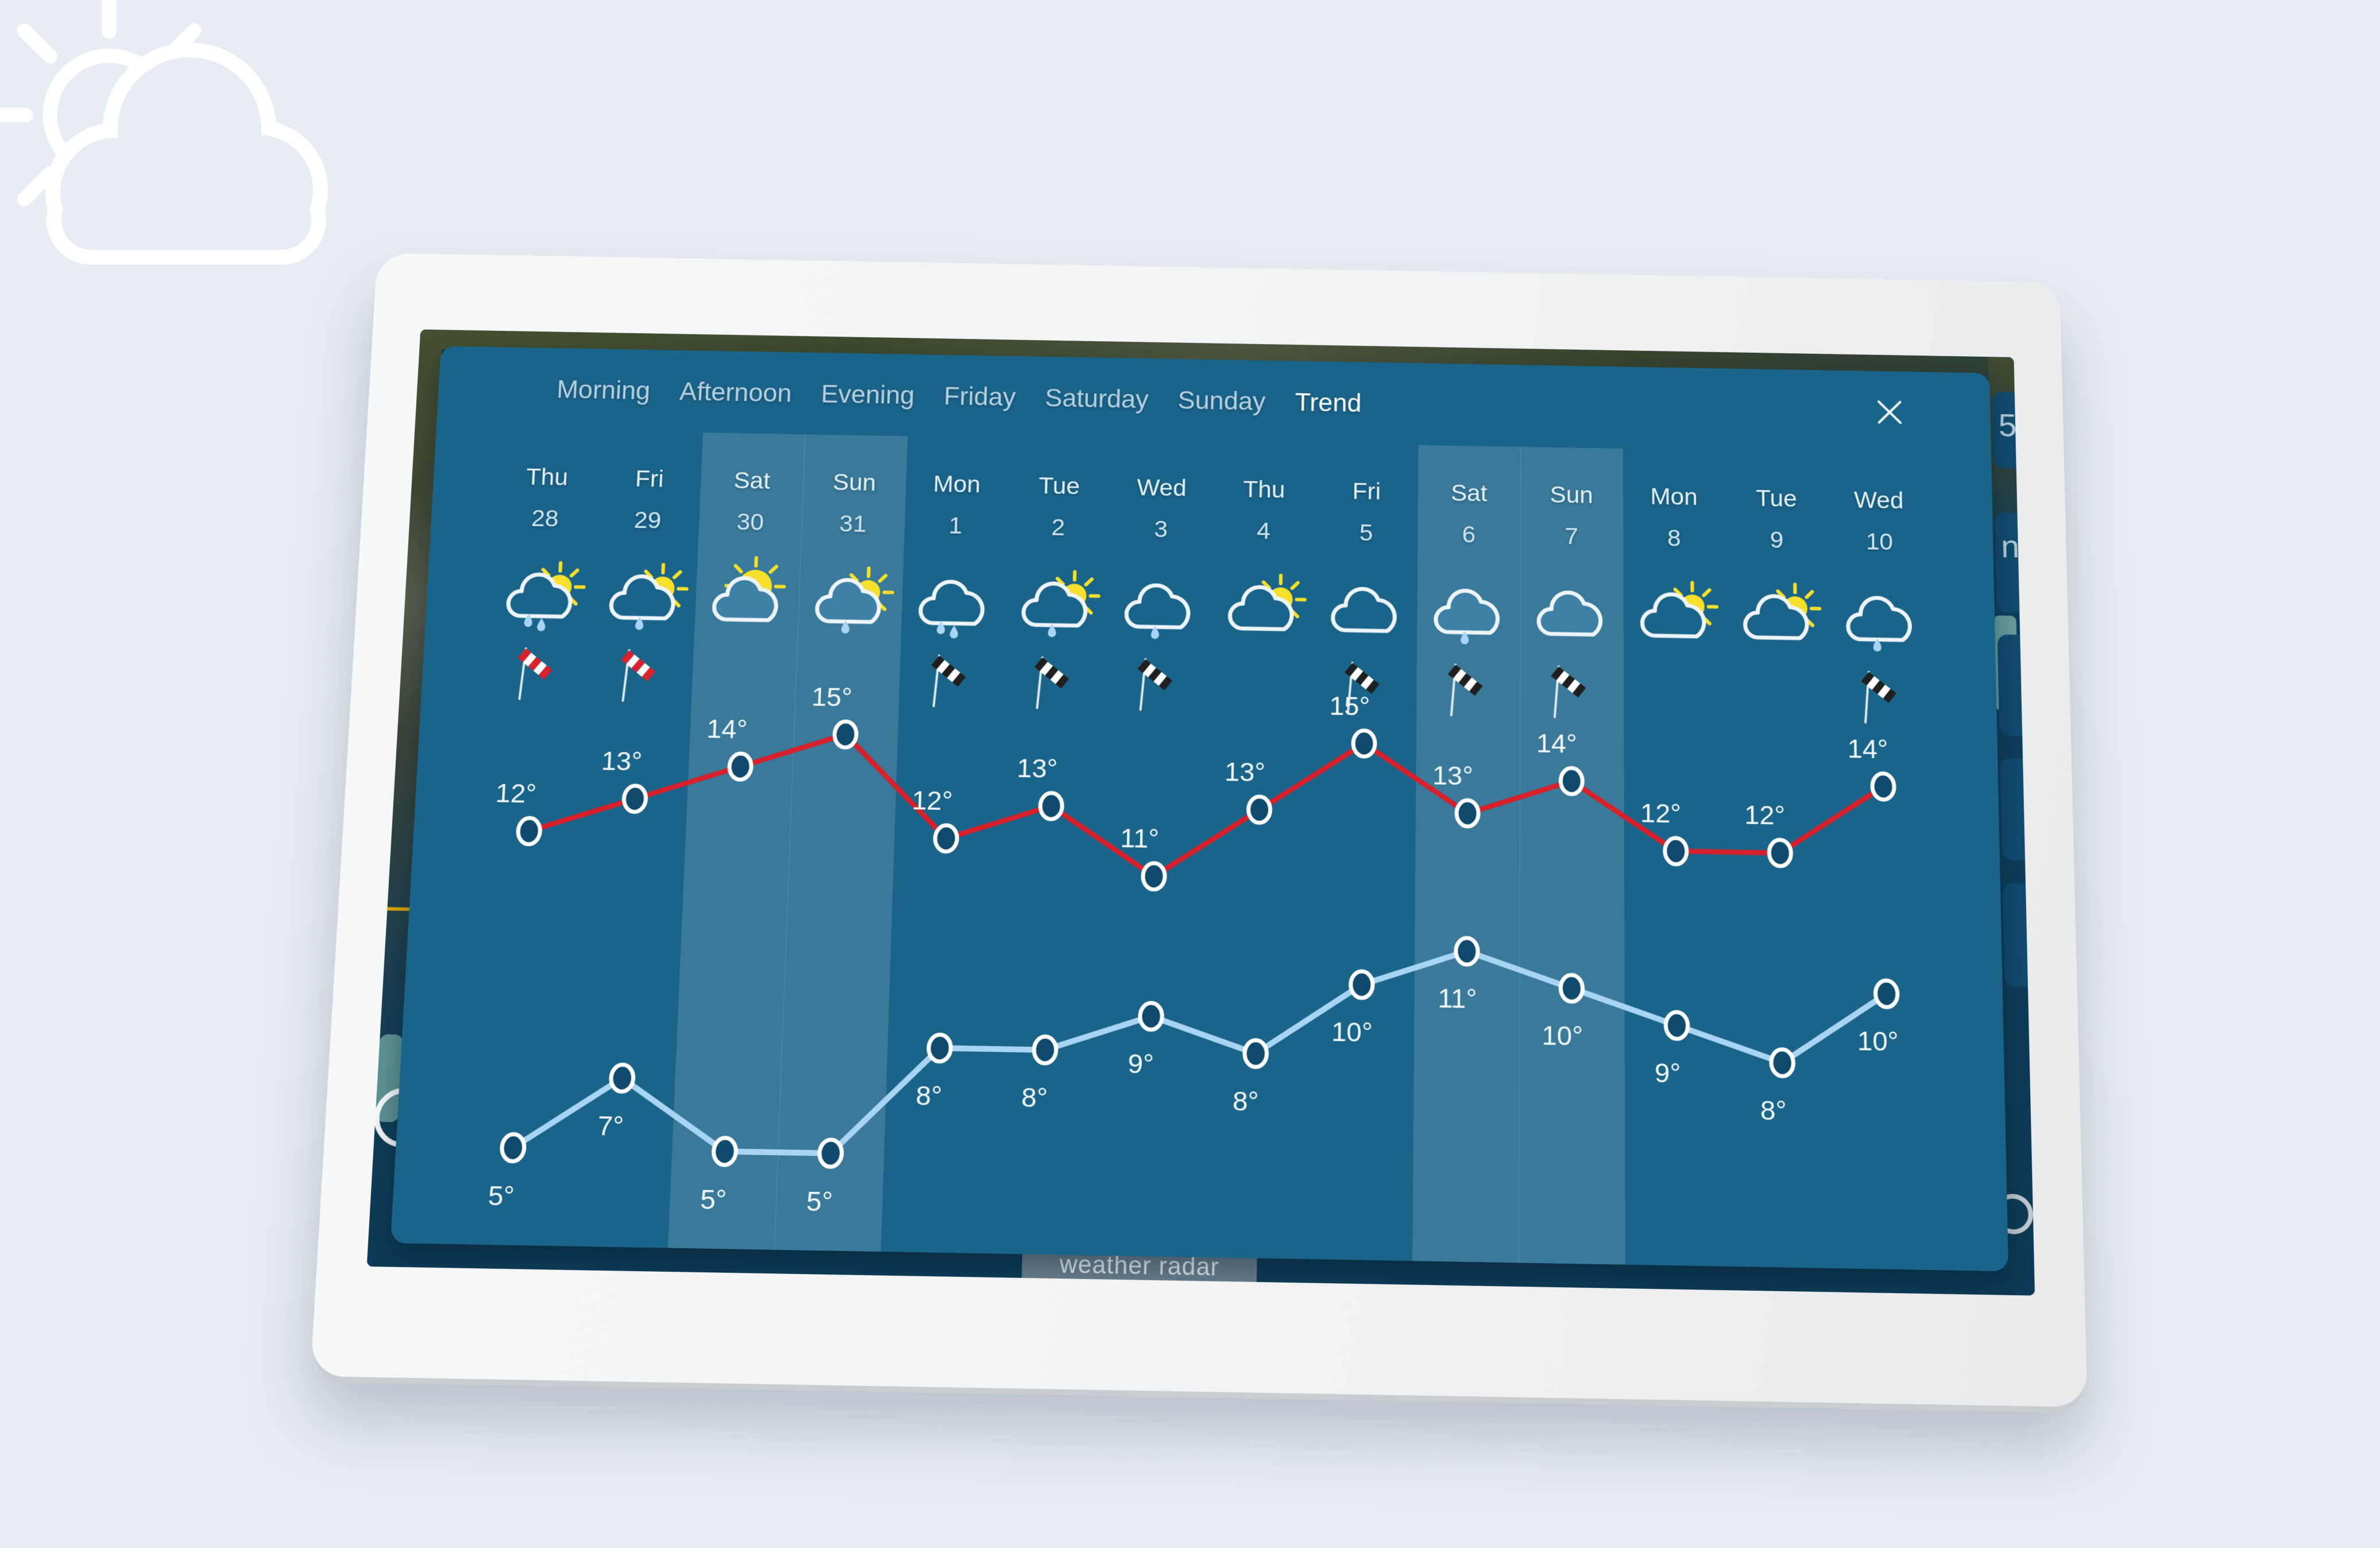  I want to click on day-column: Sun 7, so click(1572, 586).